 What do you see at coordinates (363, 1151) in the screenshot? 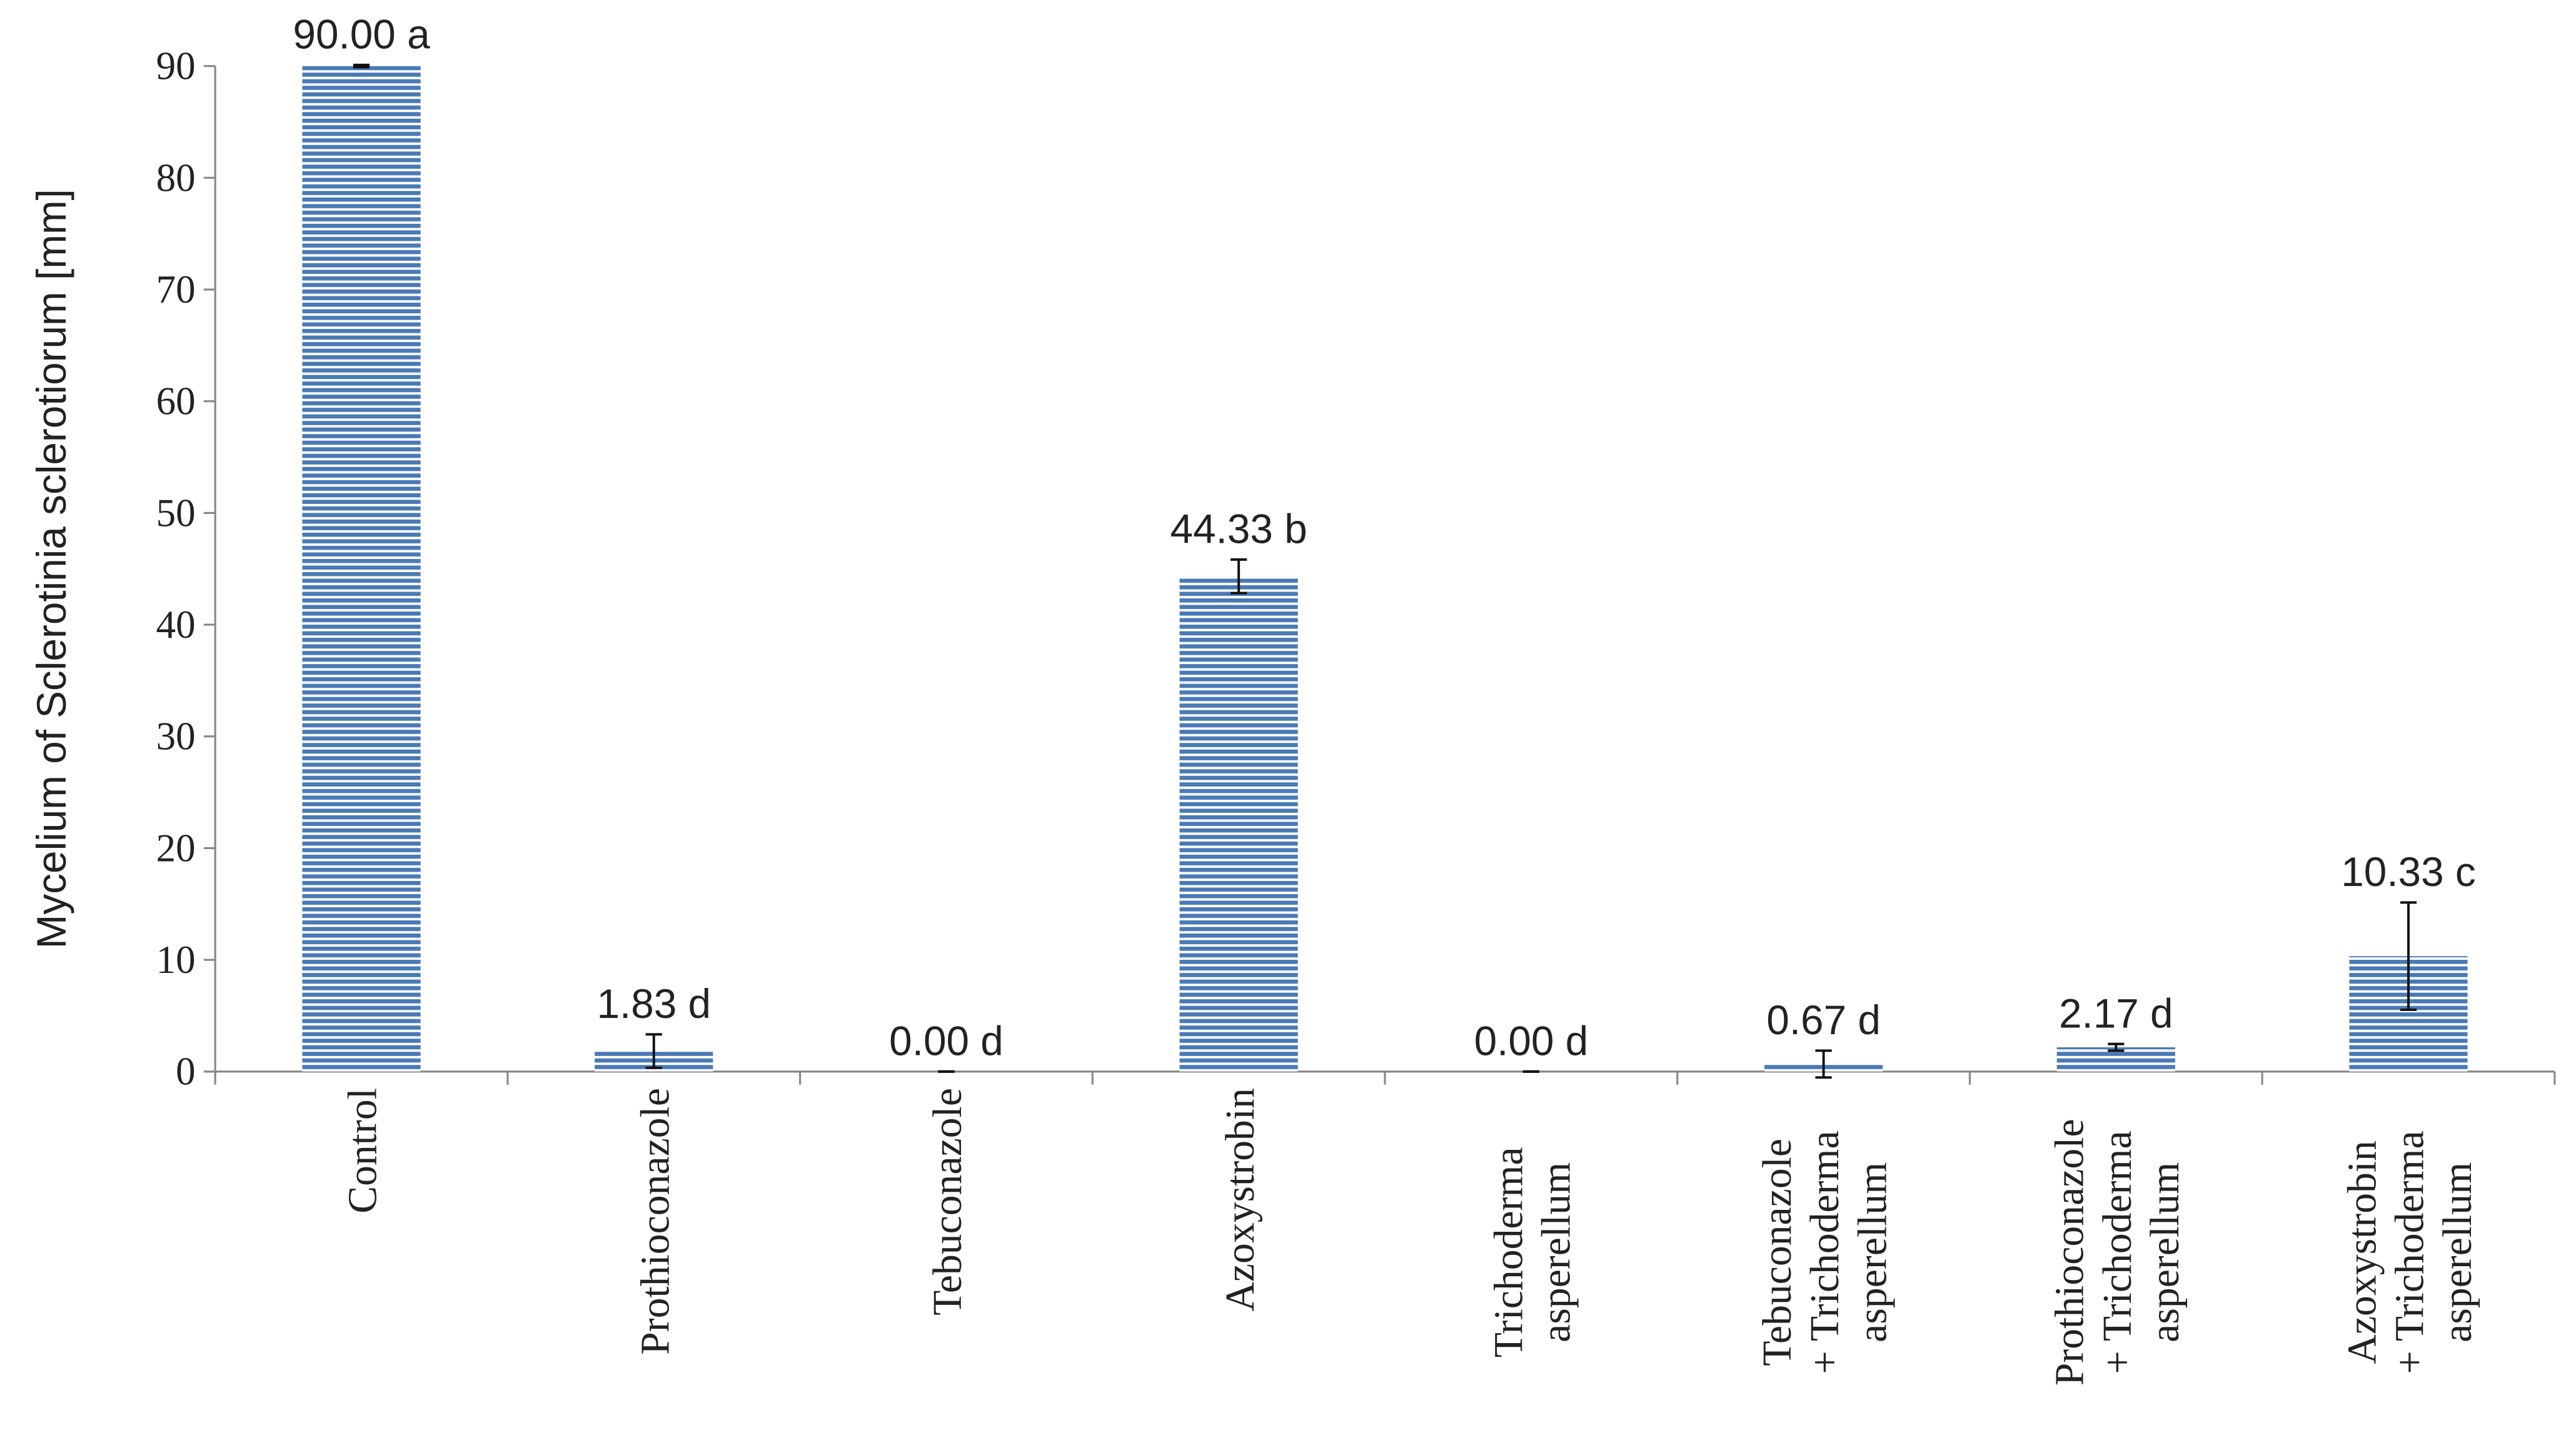
I see `x-tick-label: Control` at bounding box center [363, 1151].